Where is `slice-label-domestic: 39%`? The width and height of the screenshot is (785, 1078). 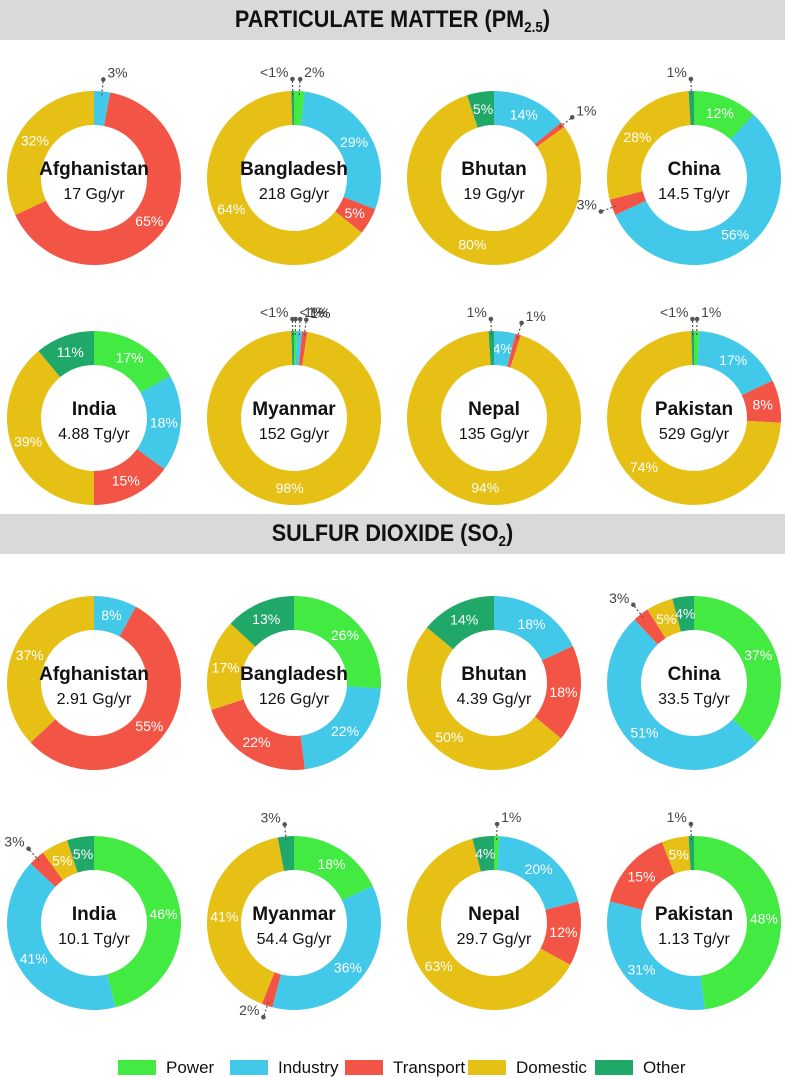 slice-label-domestic: 39% is located at coordinates (28, 442).